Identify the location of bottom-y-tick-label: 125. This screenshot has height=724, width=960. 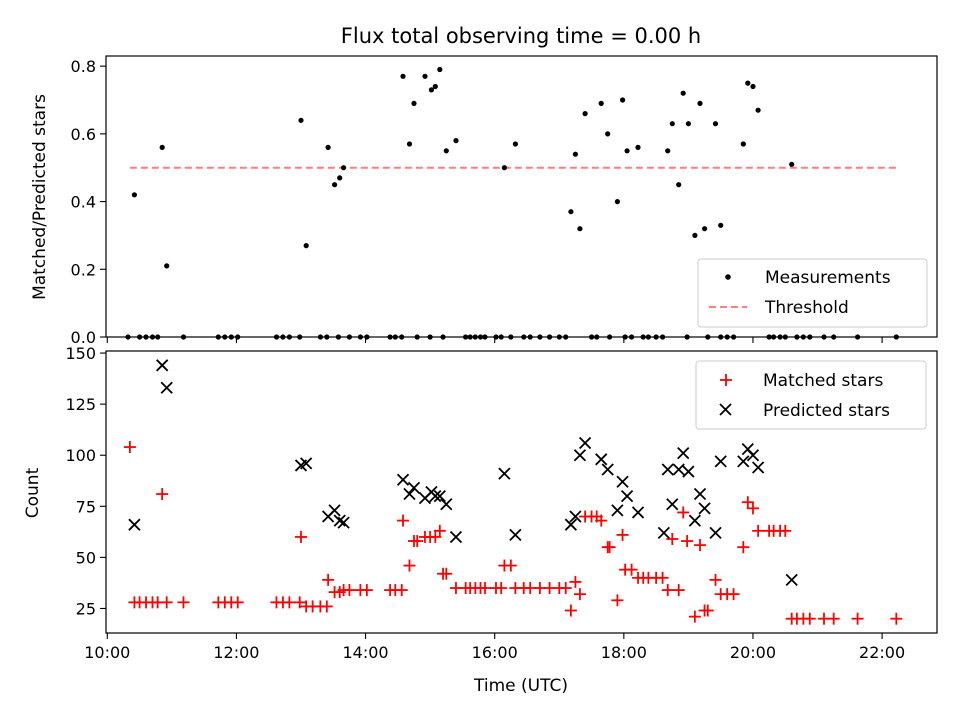
(80, 404).